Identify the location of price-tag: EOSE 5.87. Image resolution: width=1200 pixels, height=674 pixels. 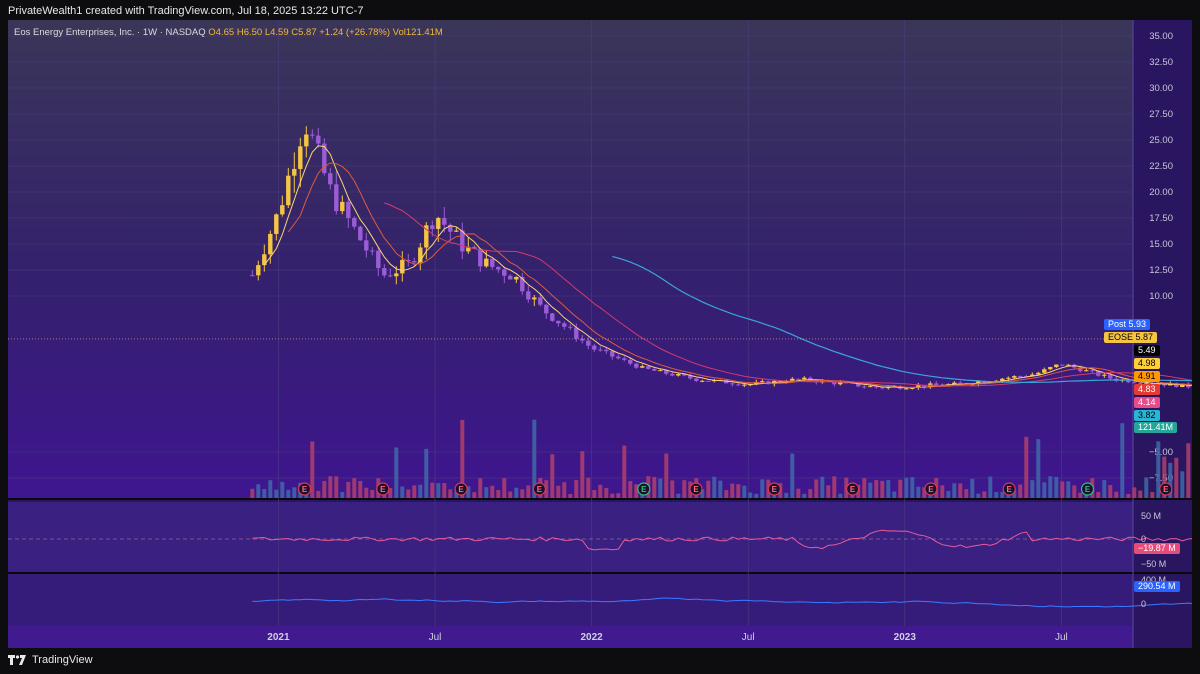
(1131, 337).